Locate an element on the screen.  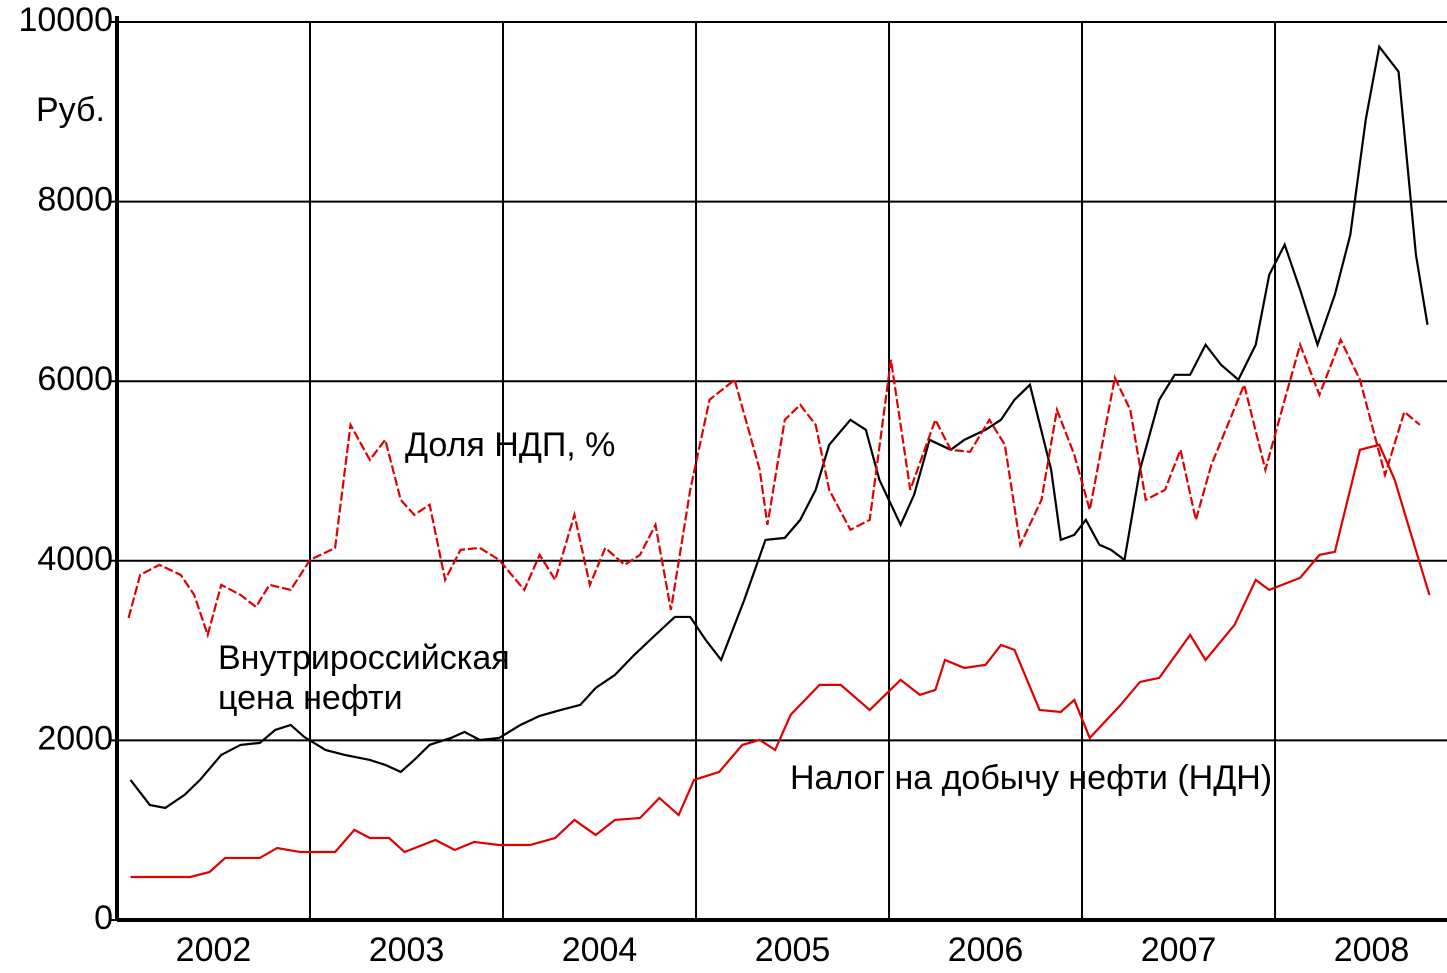
y-tick-label: 2000 is located at coordinates (75, 738).